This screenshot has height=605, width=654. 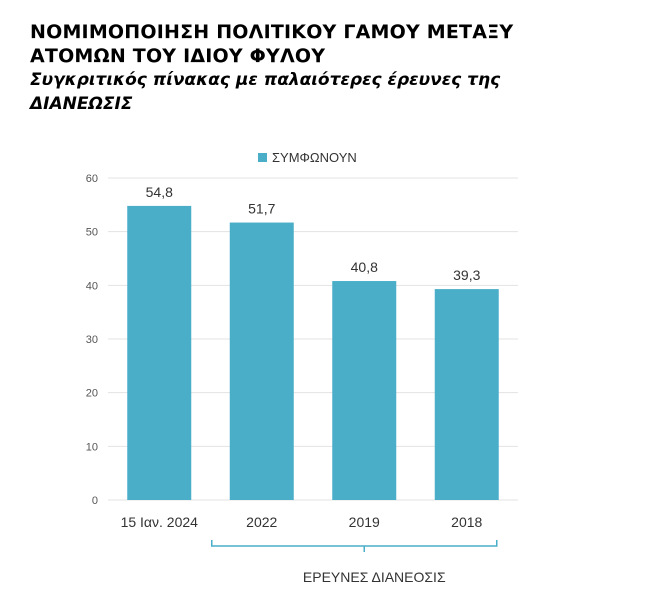 I want to click on legend: ΣΥΜΦΩΝΟΥΝ, so click(x=307, y=157).